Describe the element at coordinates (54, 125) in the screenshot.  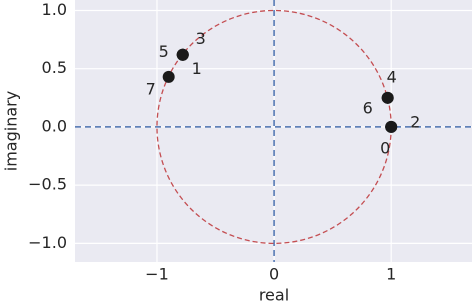
I see `y-tick-label: 0.0` at that location.